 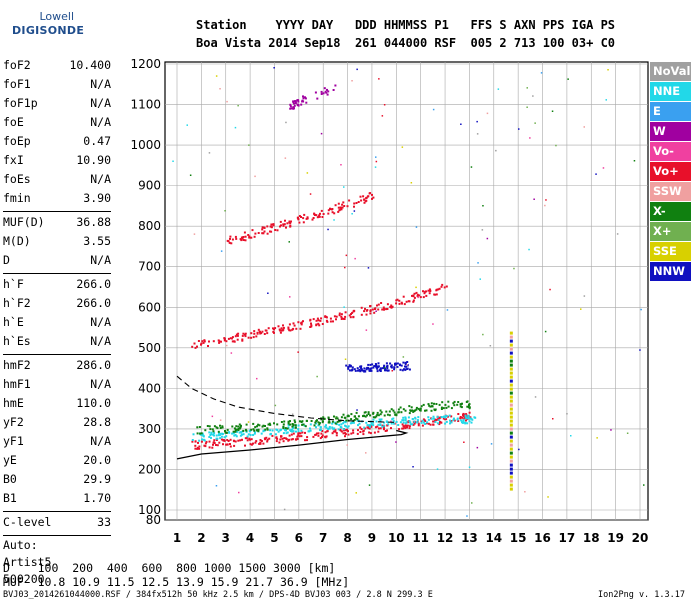 What do you see at coordinates (145, 105) in the screenshot?
I see `y-tick-label: 1100` at bounding box center [145, 105].